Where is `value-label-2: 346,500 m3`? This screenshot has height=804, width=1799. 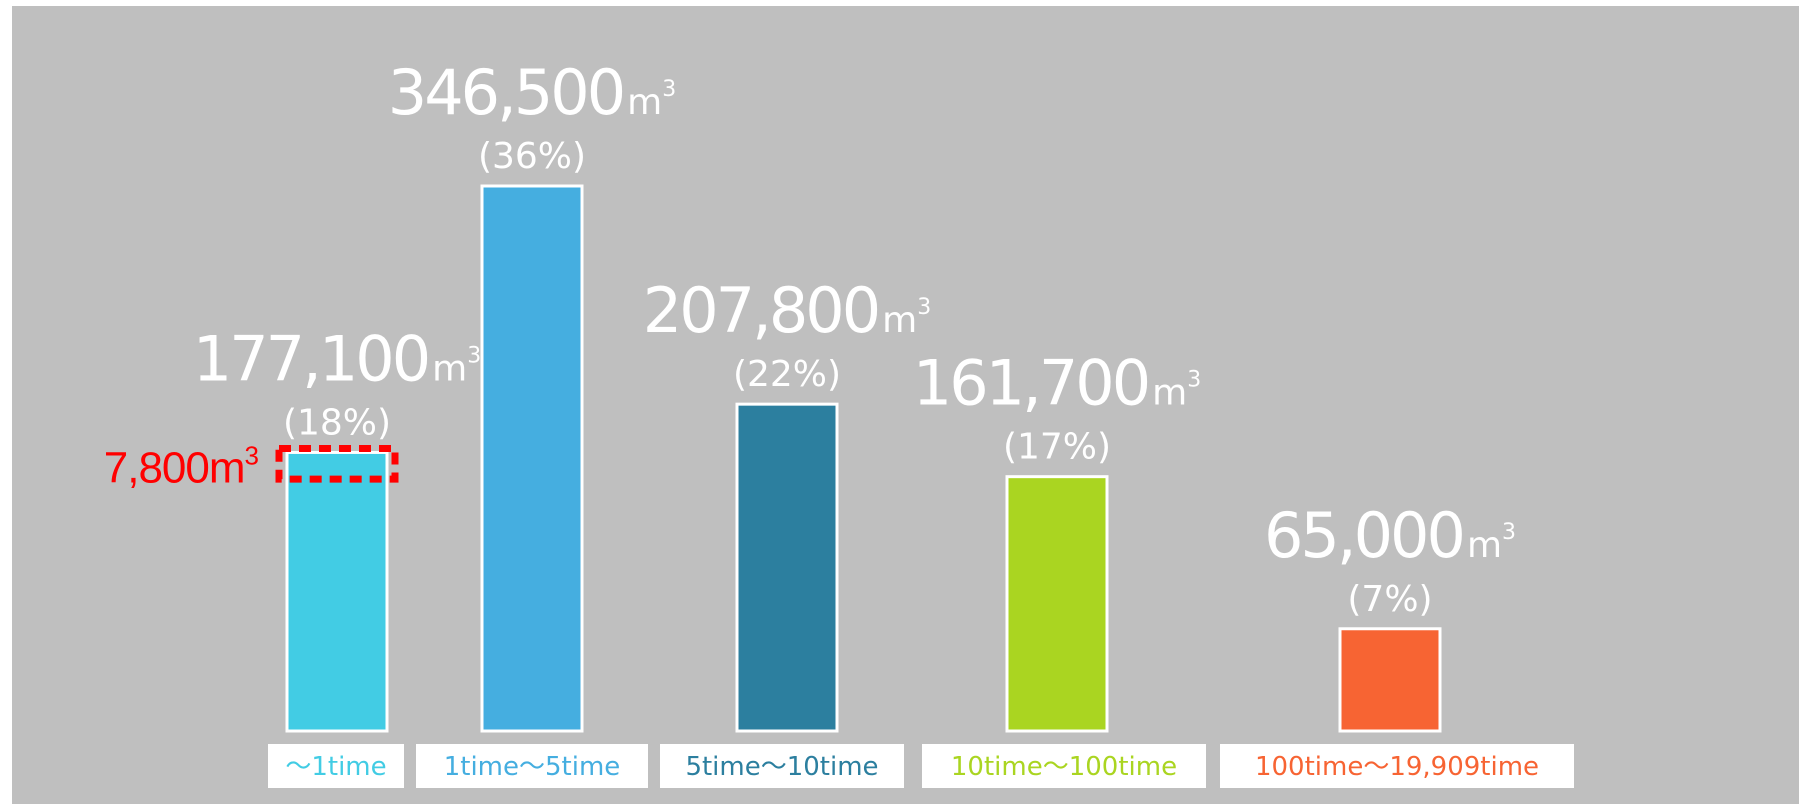 value-label-2: 346,500 m3 is located at coordinates (532, 92).